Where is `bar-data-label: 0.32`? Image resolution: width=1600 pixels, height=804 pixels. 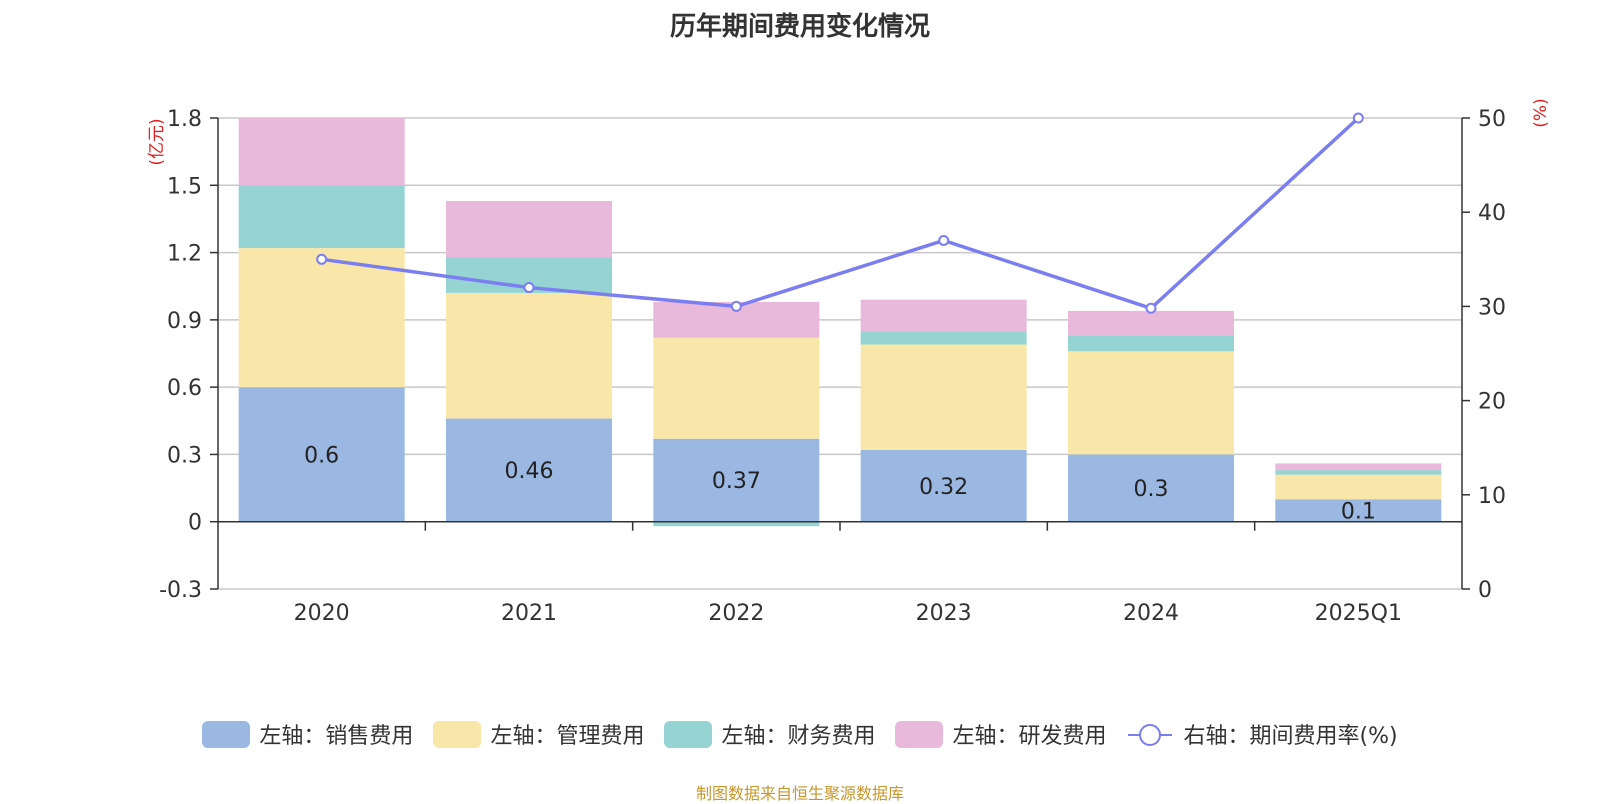 bar-data-label: 0.32 is located at coordinates (943, 487).